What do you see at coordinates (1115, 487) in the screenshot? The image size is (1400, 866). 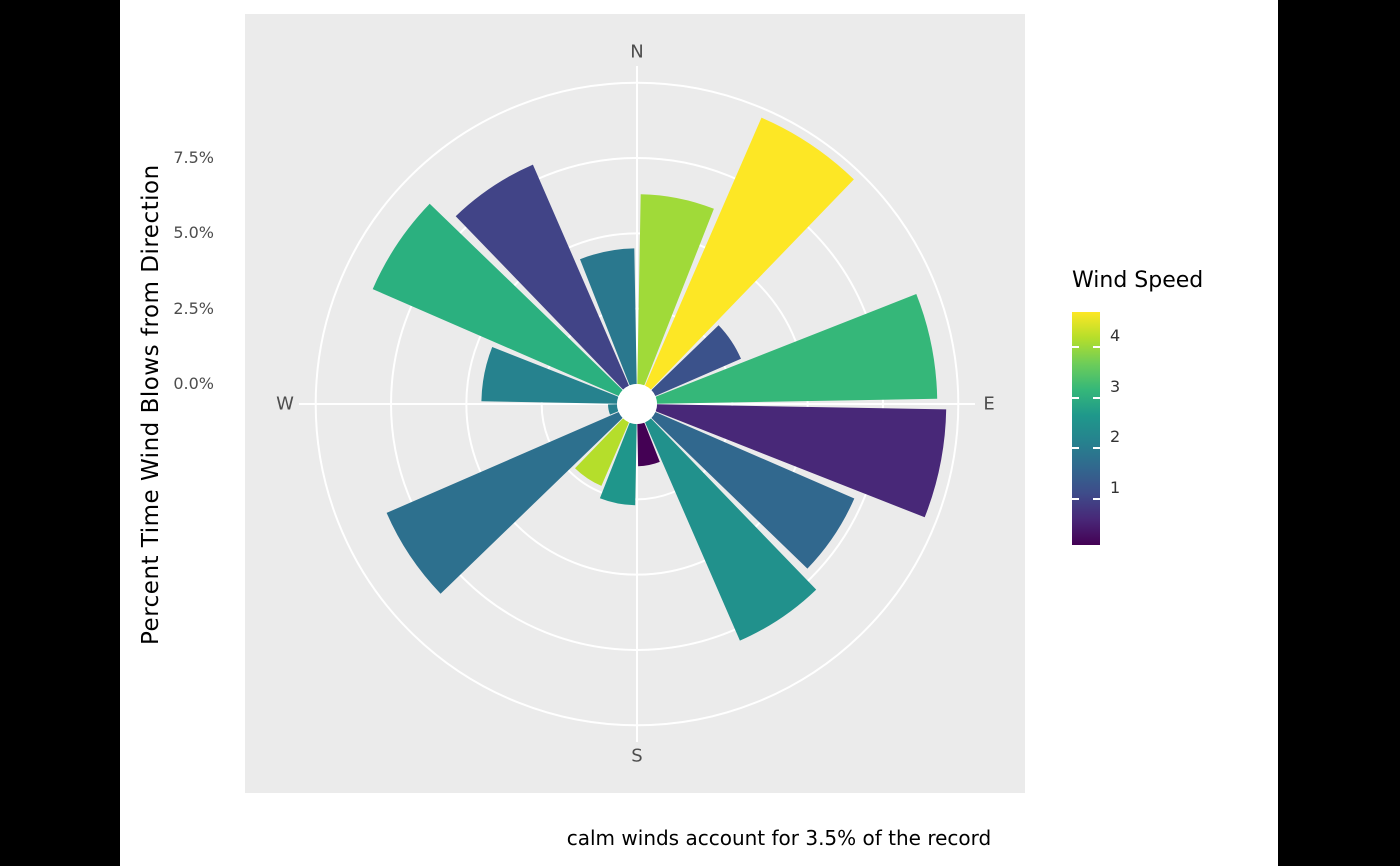 I see `legend-tick-label: 1` at bounding box center [1115, 487].